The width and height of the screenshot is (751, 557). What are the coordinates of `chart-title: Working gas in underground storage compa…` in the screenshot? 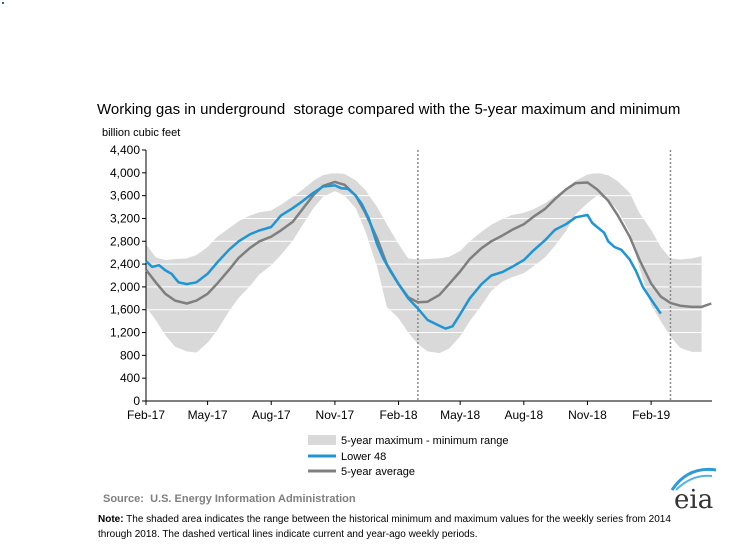 It's located at (388, 109).